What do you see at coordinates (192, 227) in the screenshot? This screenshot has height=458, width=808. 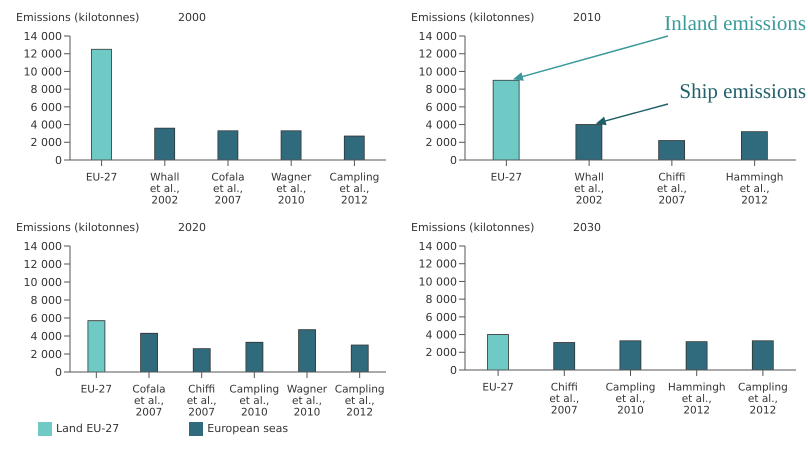 I see `chart-title: 2020` at bounding box center [192, 227].